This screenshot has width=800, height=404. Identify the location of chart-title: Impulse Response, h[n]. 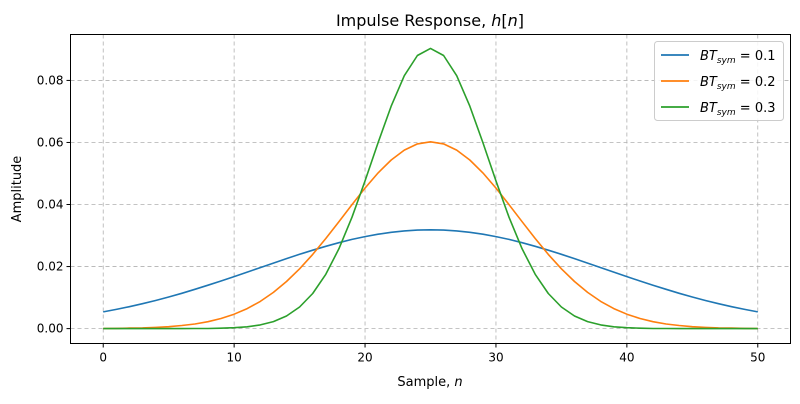
(430, 20).